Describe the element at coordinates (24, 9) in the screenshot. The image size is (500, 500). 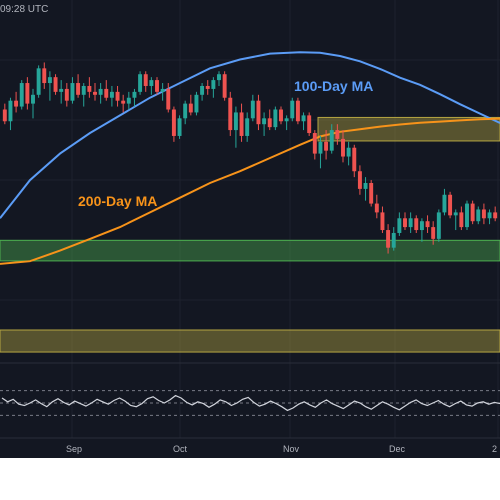
I see `timestamp-label: 09:28 UTC` at that location.